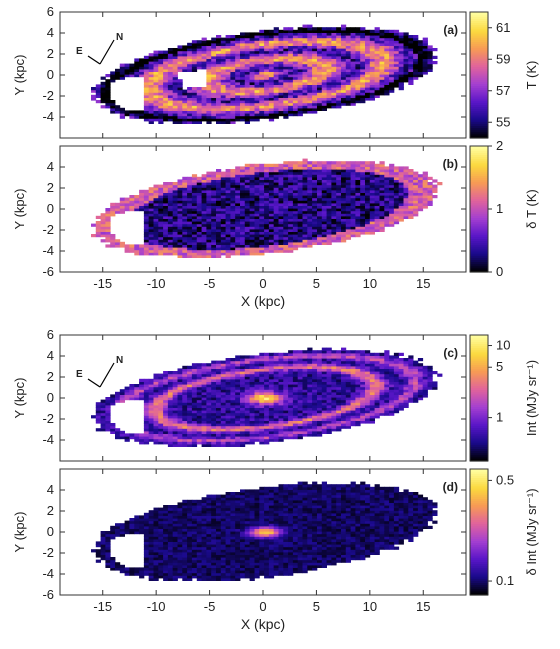 The width and height of the screenshot is (560, 649). I want to click on colorbar-tick-label: 57, so click(503, 90).